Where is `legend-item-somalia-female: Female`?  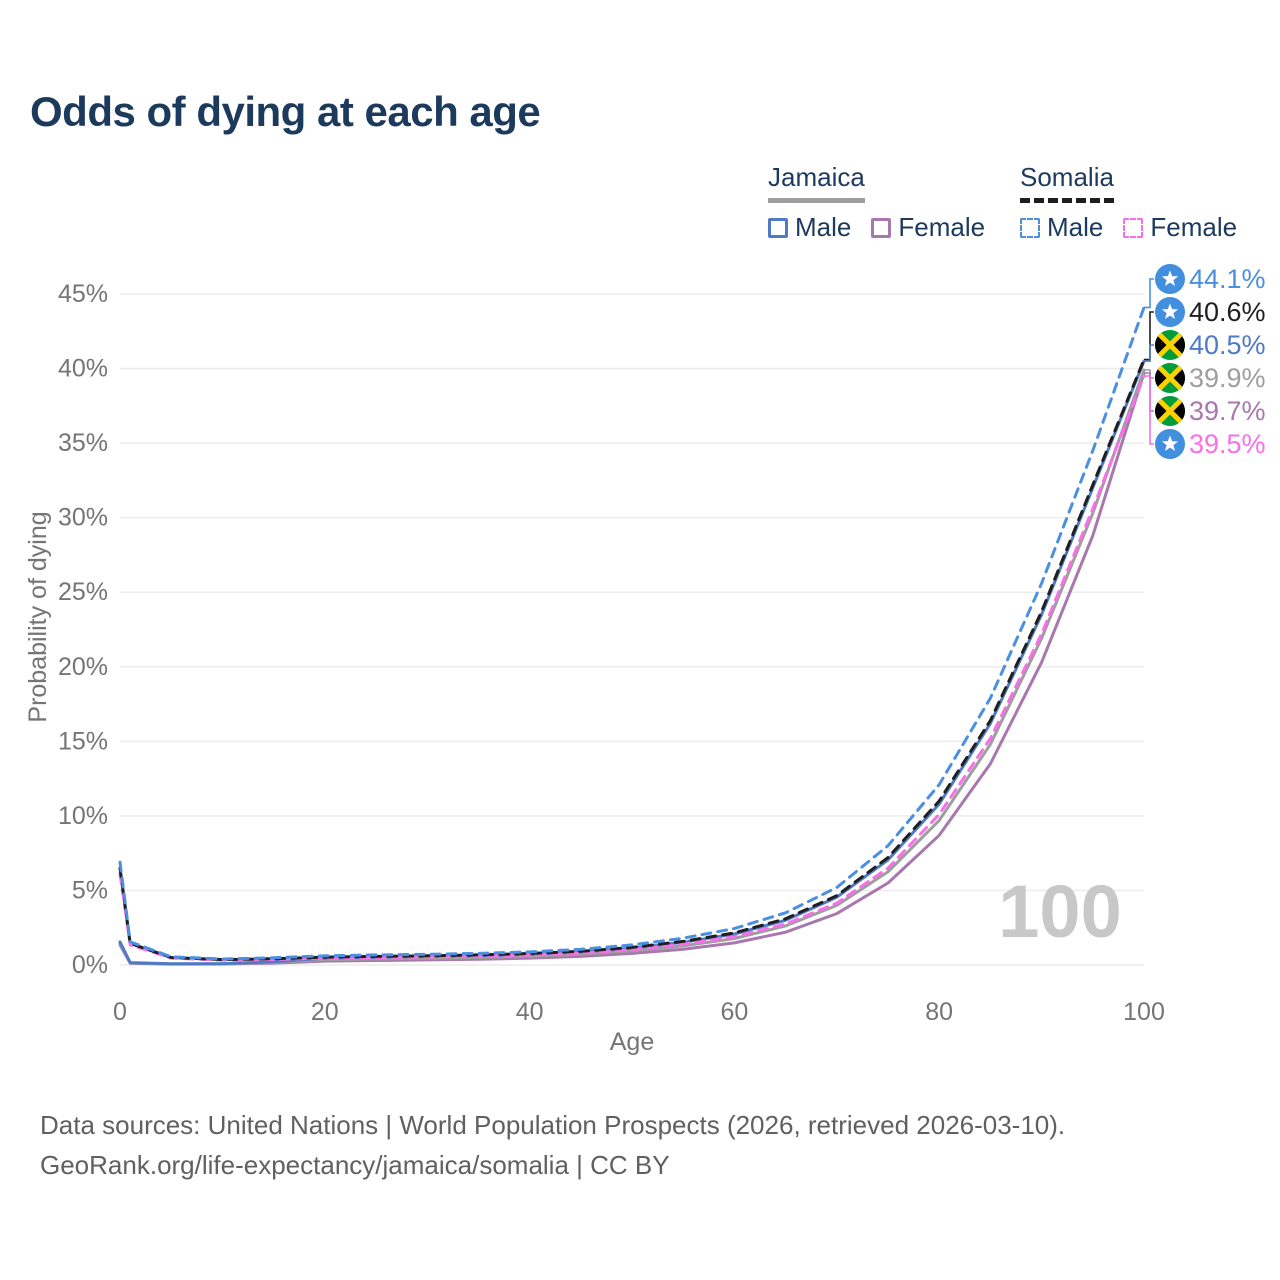 legend-item-somalia-female: Female is located at coordinates (1180, 227).